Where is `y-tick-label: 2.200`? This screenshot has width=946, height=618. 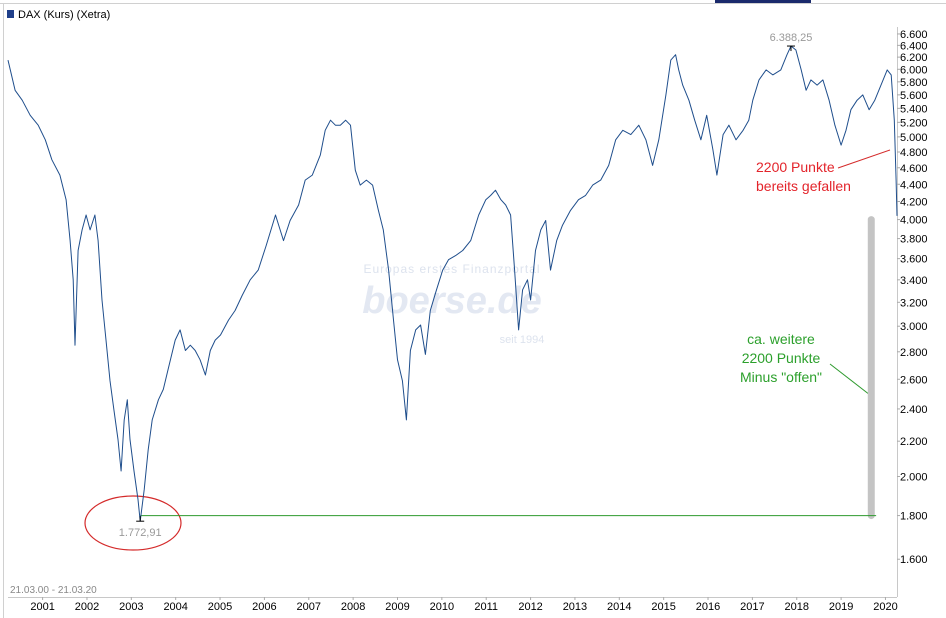
y-tick-label: 2.200 is located at coordinates (914, 442).